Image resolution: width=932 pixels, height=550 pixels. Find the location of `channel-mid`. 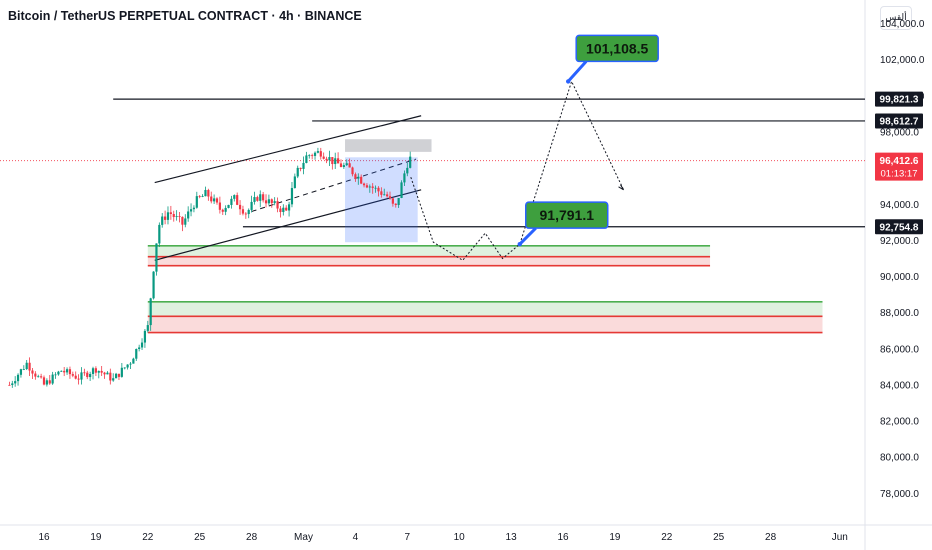

channel-mid is located at coordinates (334, 185).